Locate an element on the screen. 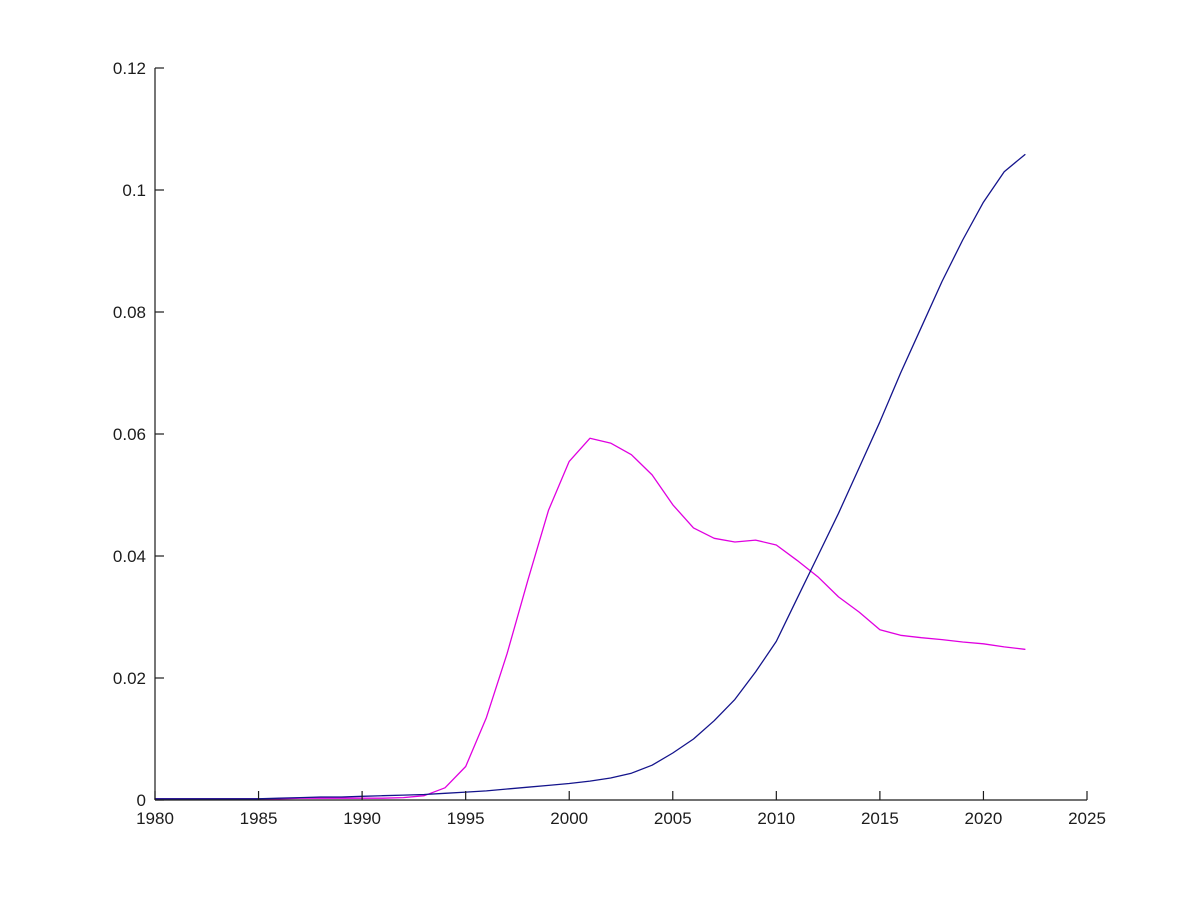 The width and height of the screenshot is (1200, 900). x-tick-label: 2015 is located at coordinates (880, 818).